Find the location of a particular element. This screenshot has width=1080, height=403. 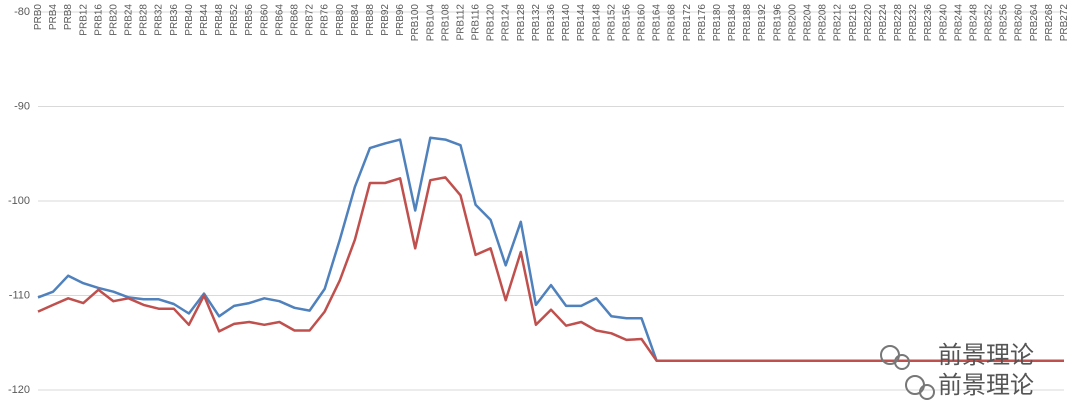

x-tick-label: PRB172 is located at coordinates (687, 23).